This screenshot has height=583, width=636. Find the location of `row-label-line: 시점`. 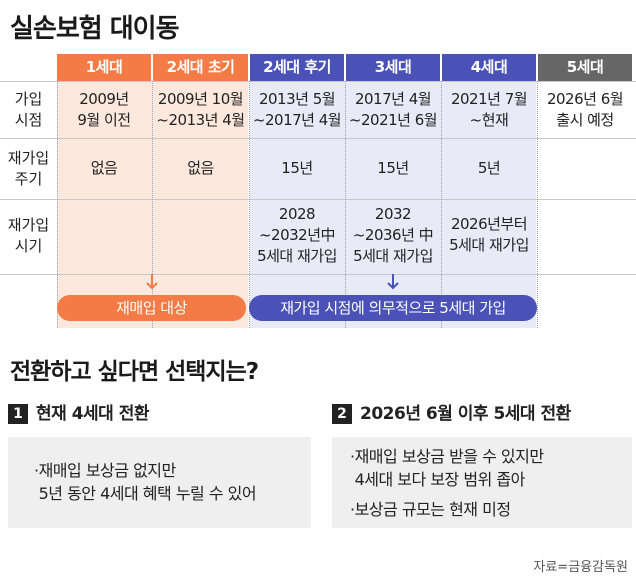

row-label-line: 시점 is located at coordinates (28, 120).